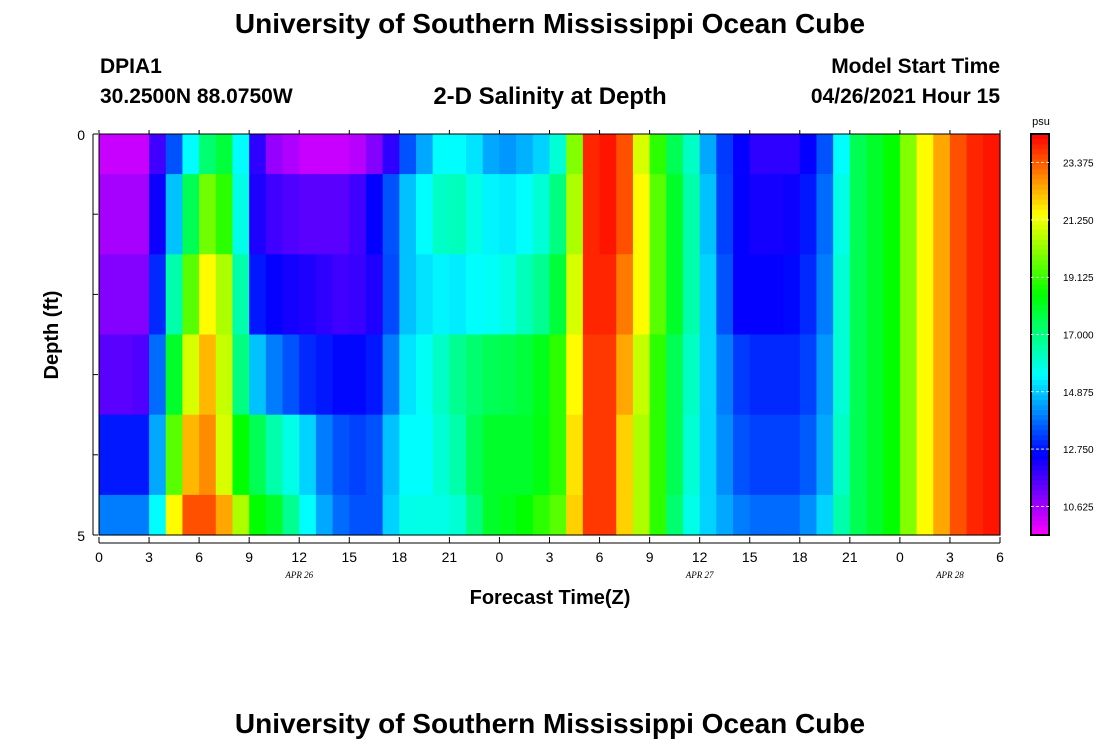 Image resolution: width=1100 pixels, height=750 pixels. Describe the element at coordinates (915, 66) in the screenshot. I see `model-start-label: Model Start Time` at that location.